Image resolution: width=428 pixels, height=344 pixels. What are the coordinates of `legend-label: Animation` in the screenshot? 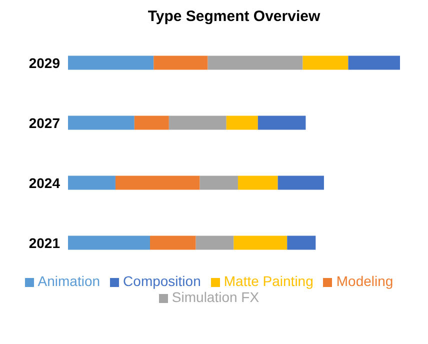 It's located at (69, 281).